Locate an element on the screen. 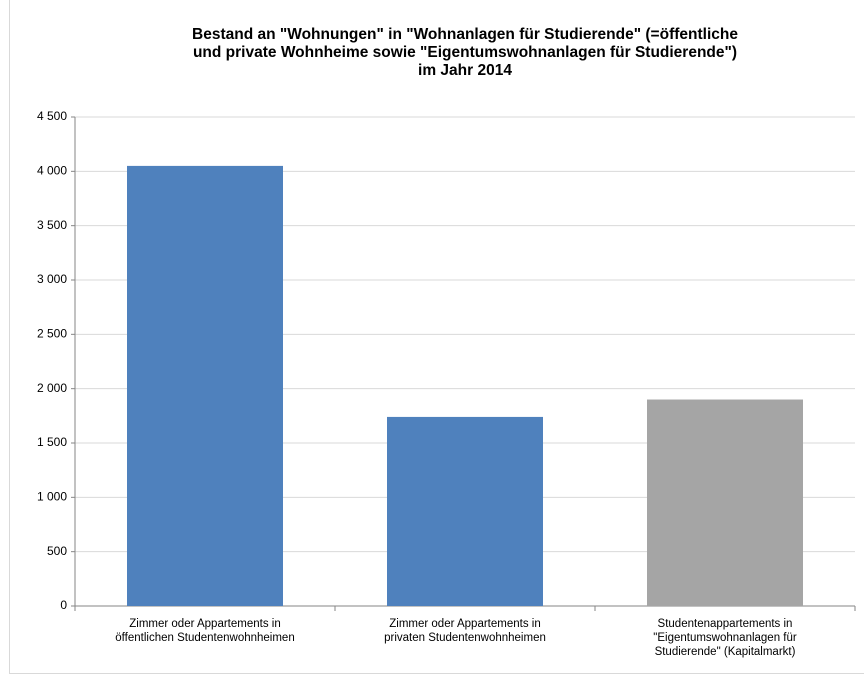 The width and height of the screenshot is (865, 675). y-tick-label: 4 000 is located at coordinates (52, 171).